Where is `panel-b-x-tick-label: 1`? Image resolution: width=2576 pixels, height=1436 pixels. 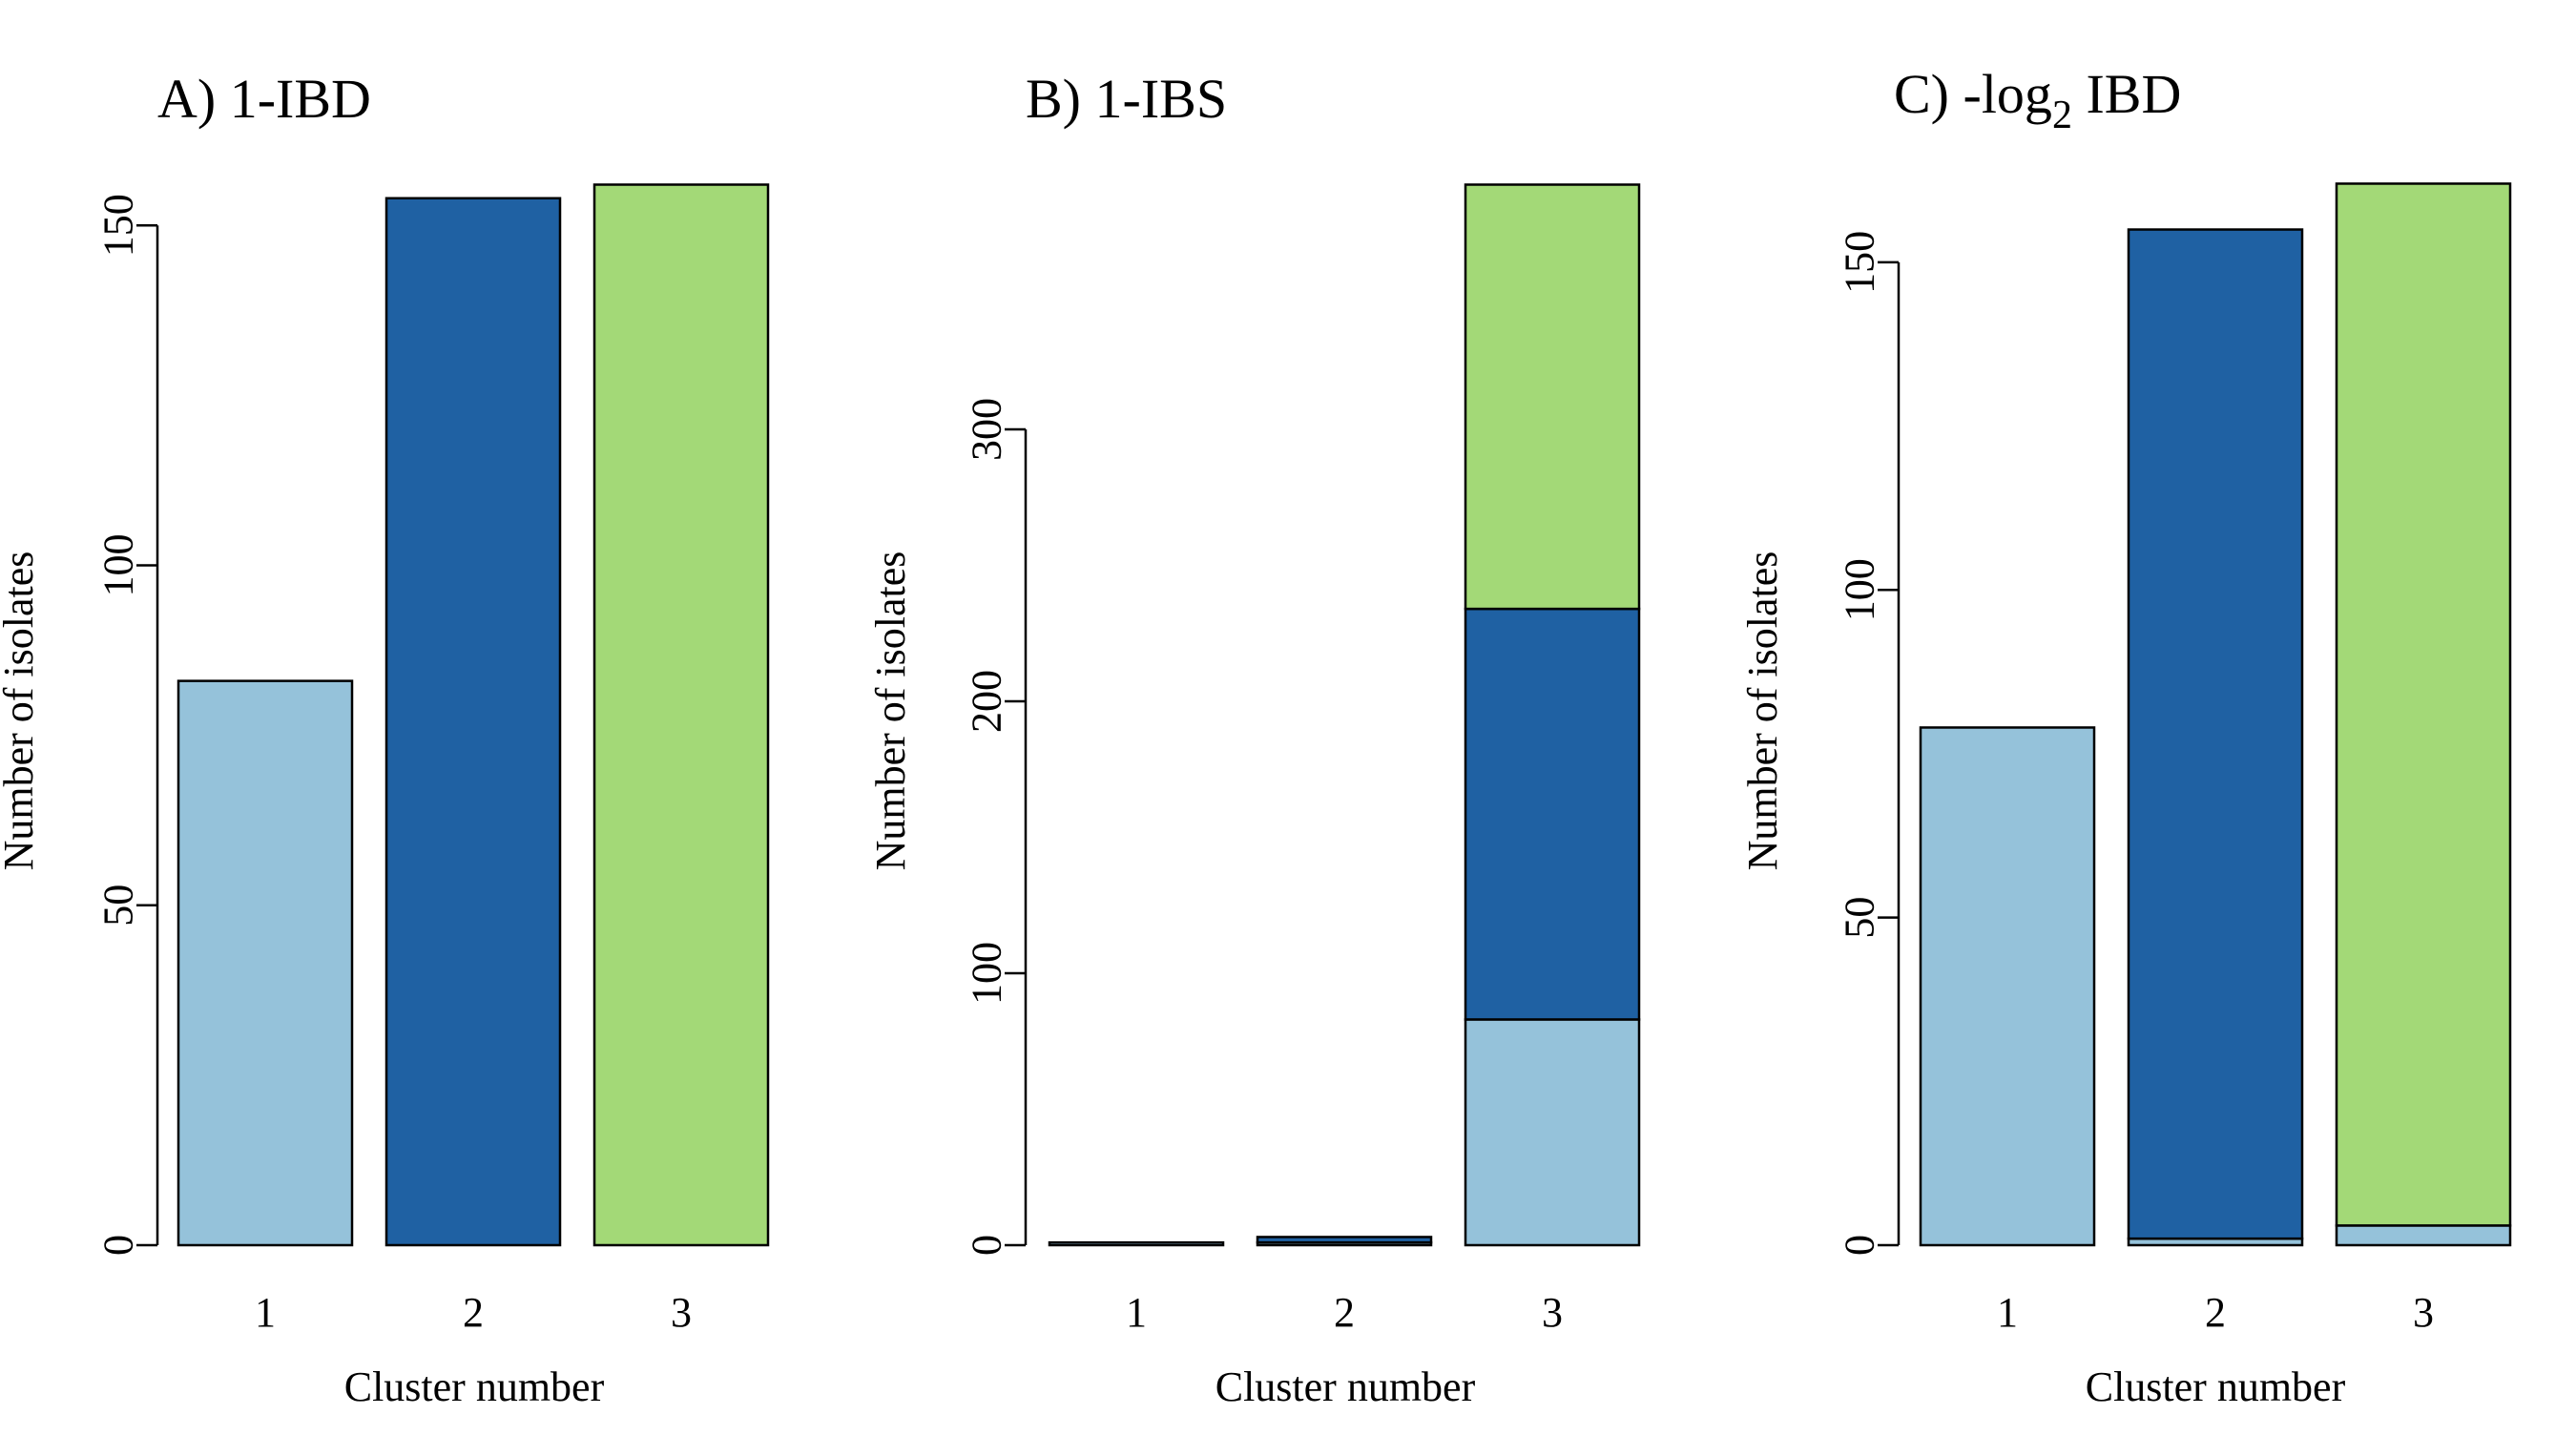
panel-b-x-tick-label: 1 is located at coordinates (1136, 1312).